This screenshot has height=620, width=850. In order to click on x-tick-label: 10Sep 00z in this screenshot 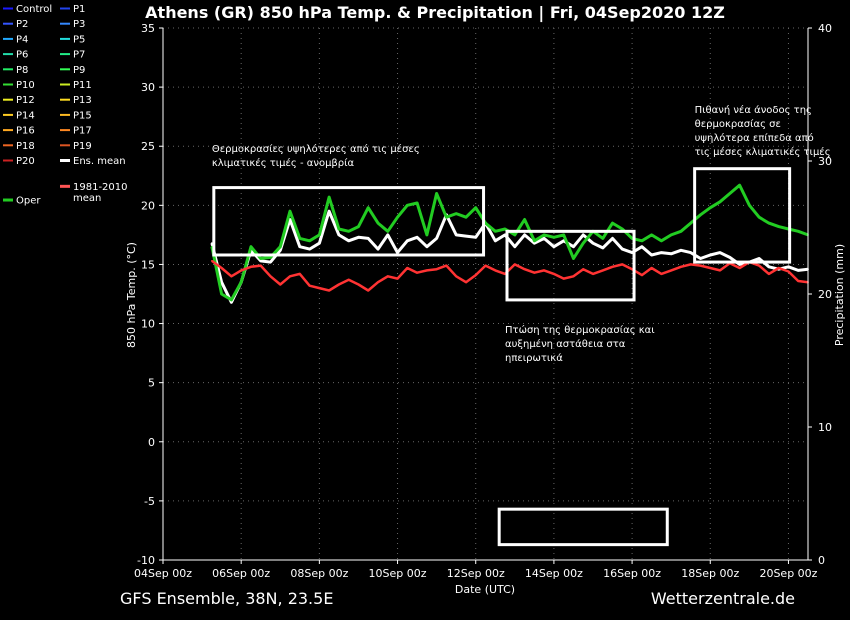, I will do `click(398, 573)`.